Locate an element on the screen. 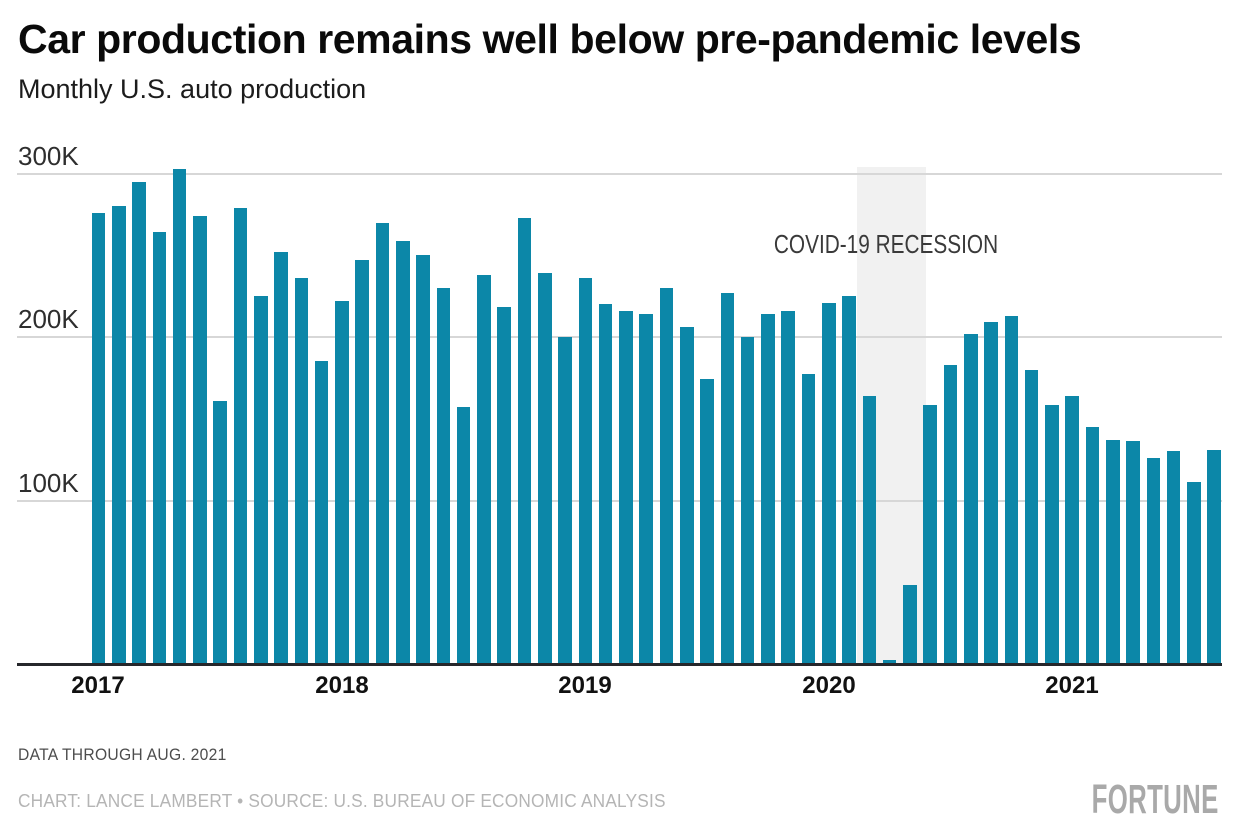 The image size is (1240, 840). bar-may-2017 is located at coordinates (179, 416).